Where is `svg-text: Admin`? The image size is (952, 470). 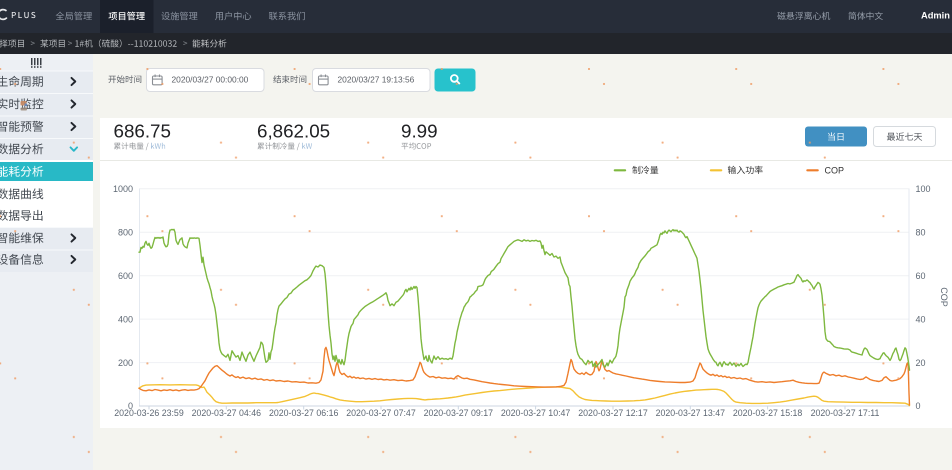
svg-text: Admin is located at coordinates (935, 16).